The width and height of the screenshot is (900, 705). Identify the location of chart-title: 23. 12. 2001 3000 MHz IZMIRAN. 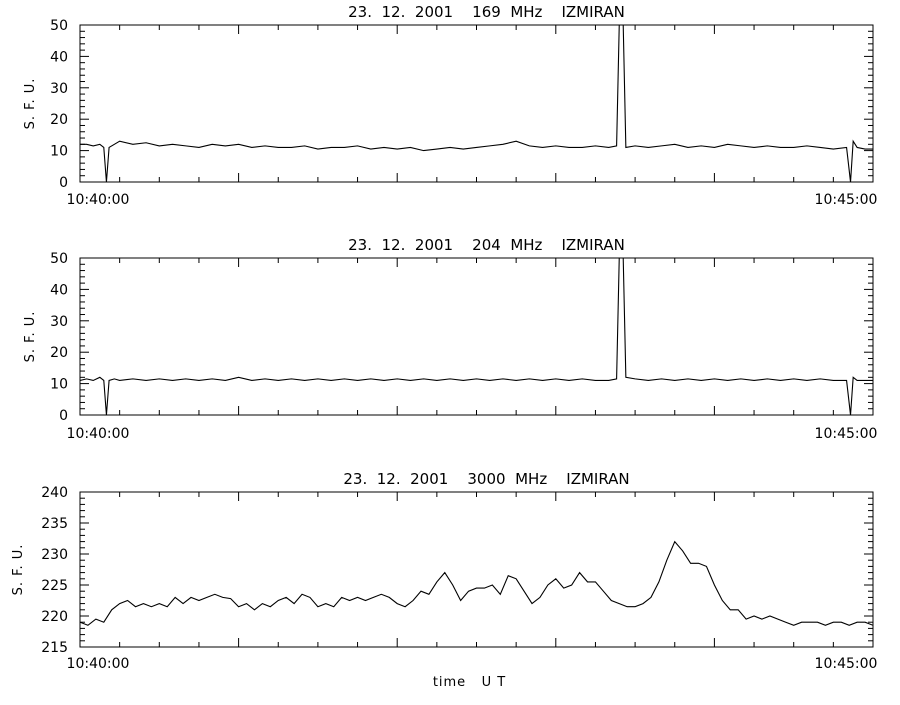
(486, 479).